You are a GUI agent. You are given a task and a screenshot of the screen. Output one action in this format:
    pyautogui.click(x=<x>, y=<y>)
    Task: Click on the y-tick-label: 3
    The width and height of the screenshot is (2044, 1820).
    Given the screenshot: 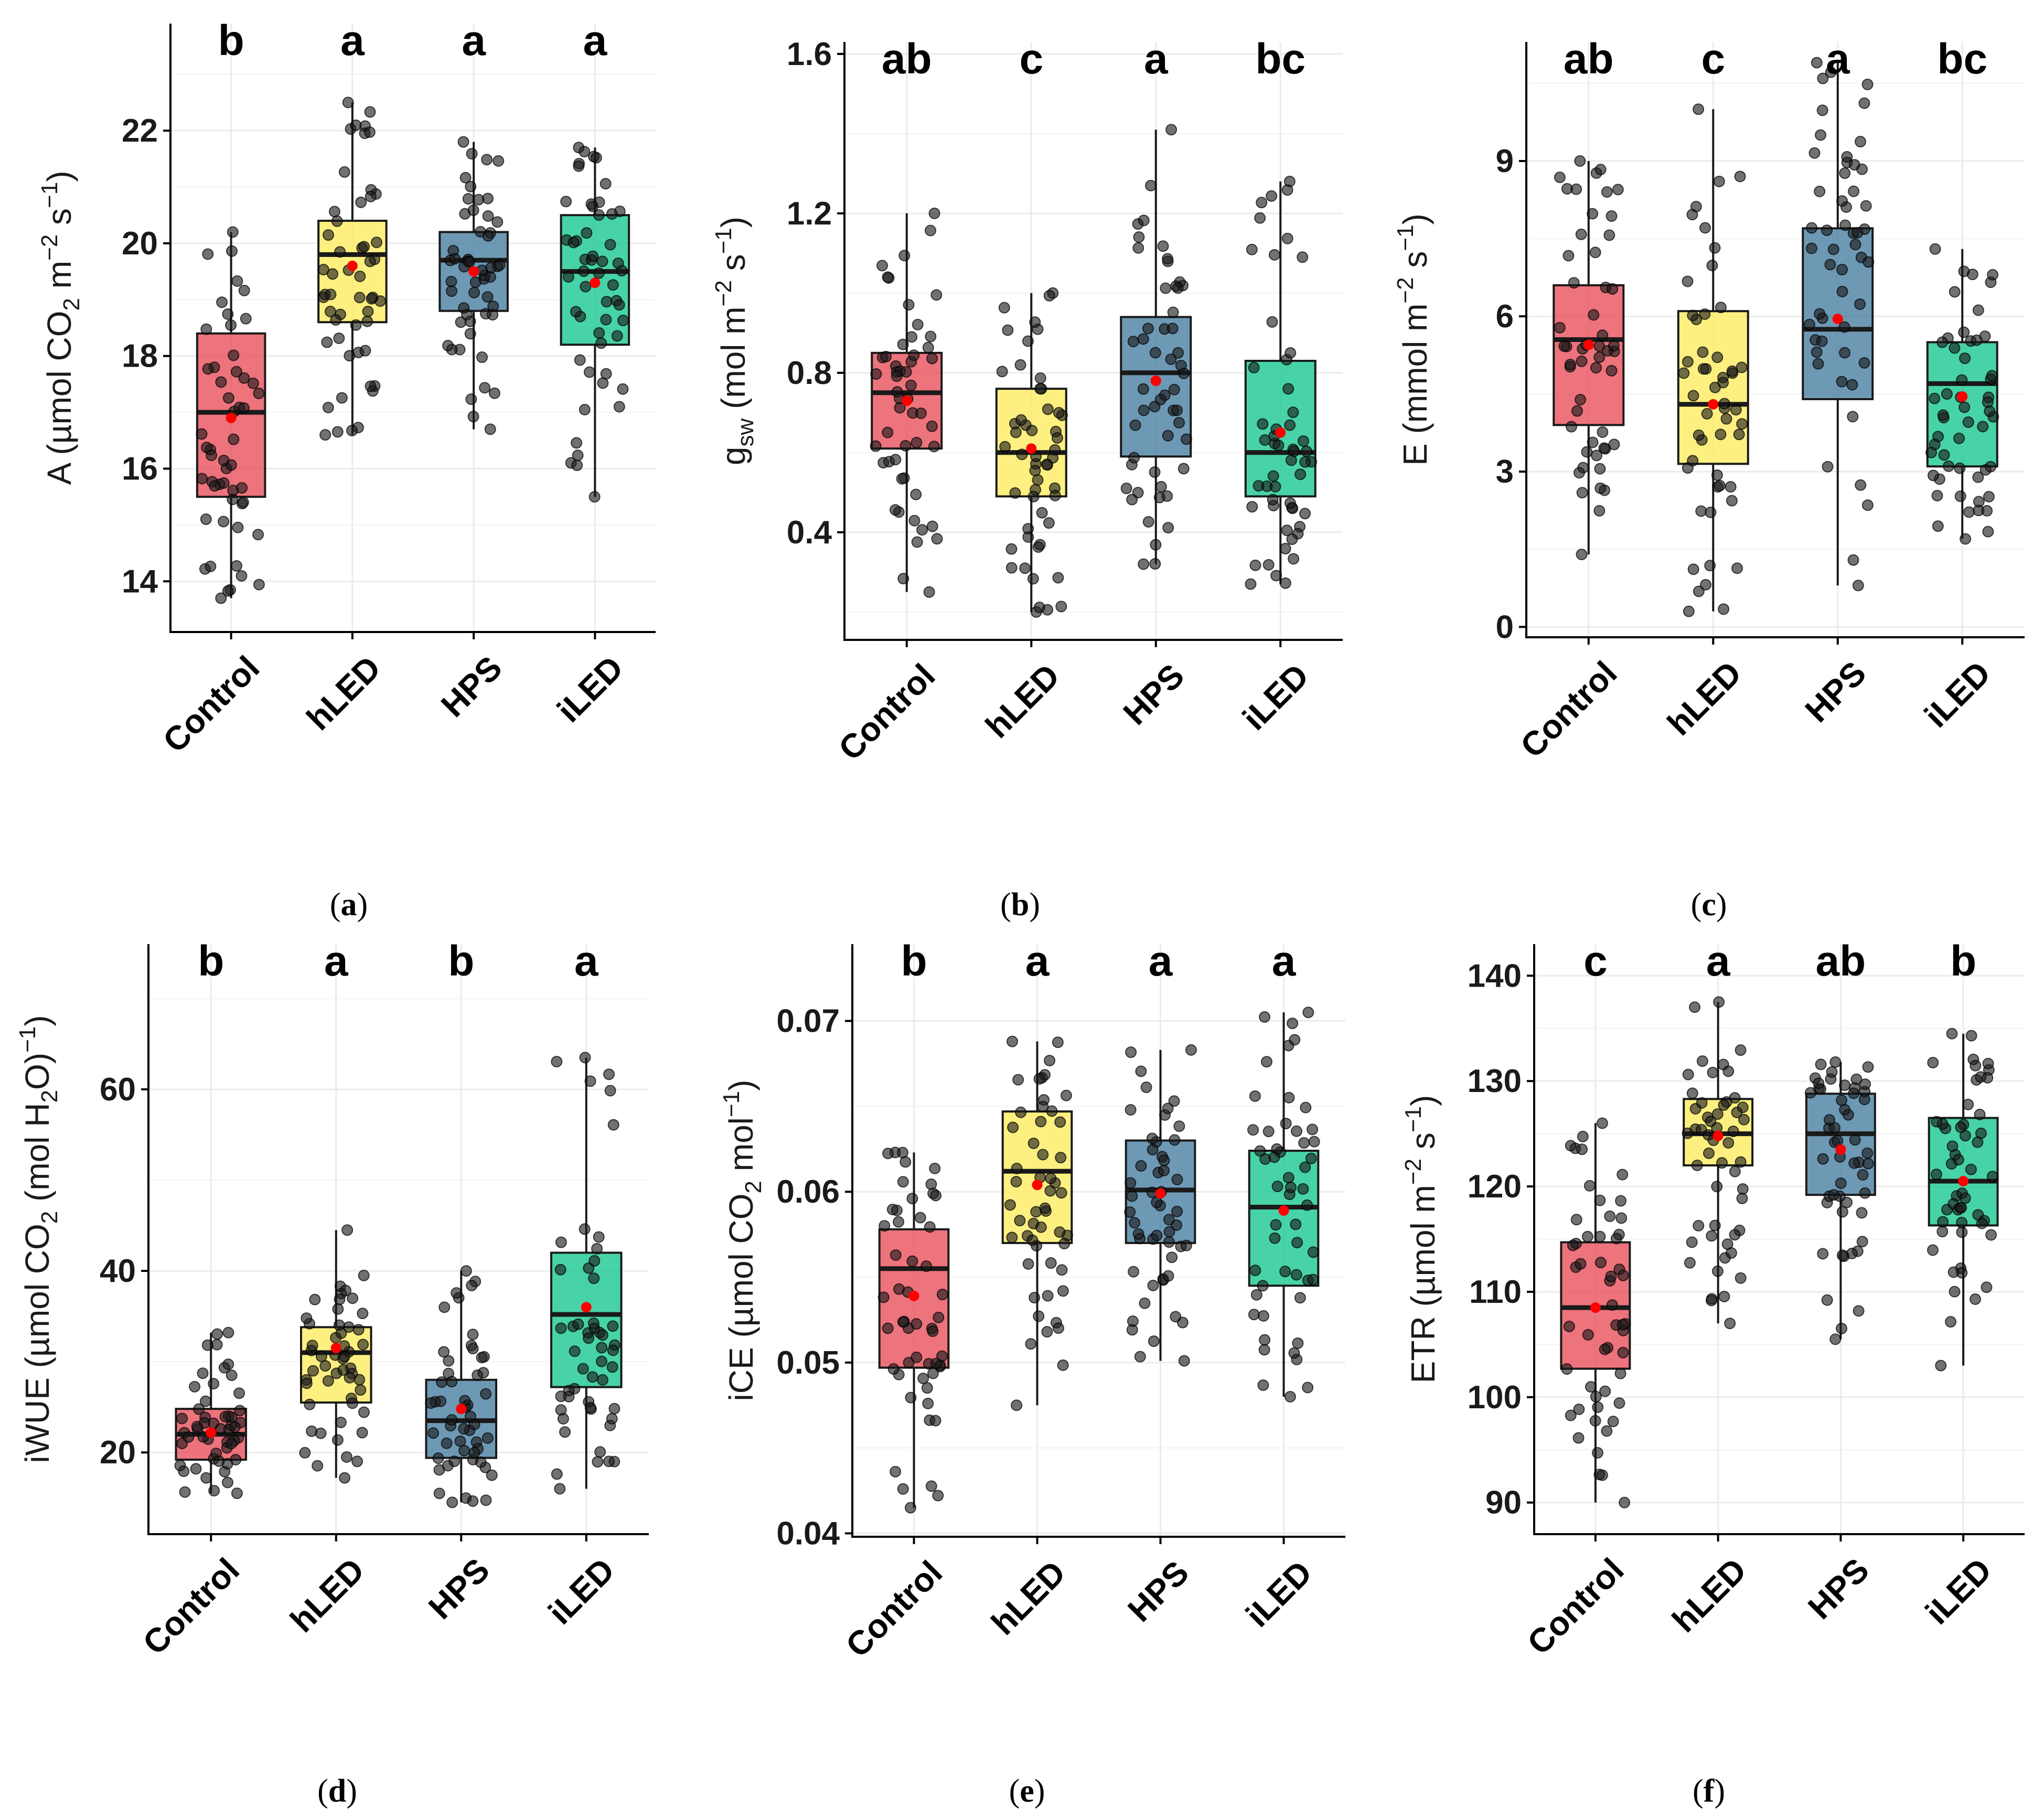 What is the action you would take?
    pyautogui.click(x=1505, y=472)
    